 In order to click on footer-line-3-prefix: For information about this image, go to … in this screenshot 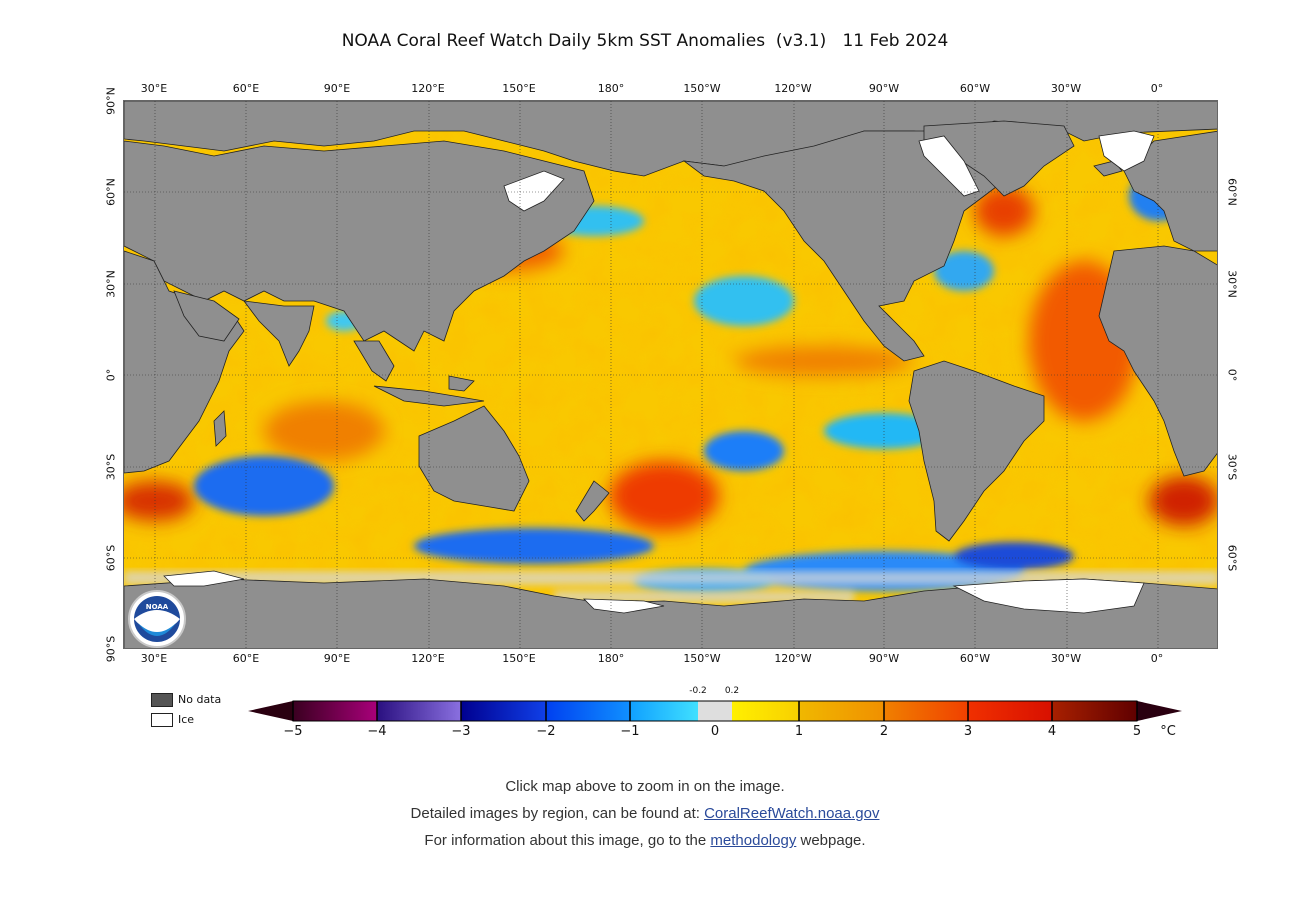, I will do `click(567, 840)`.